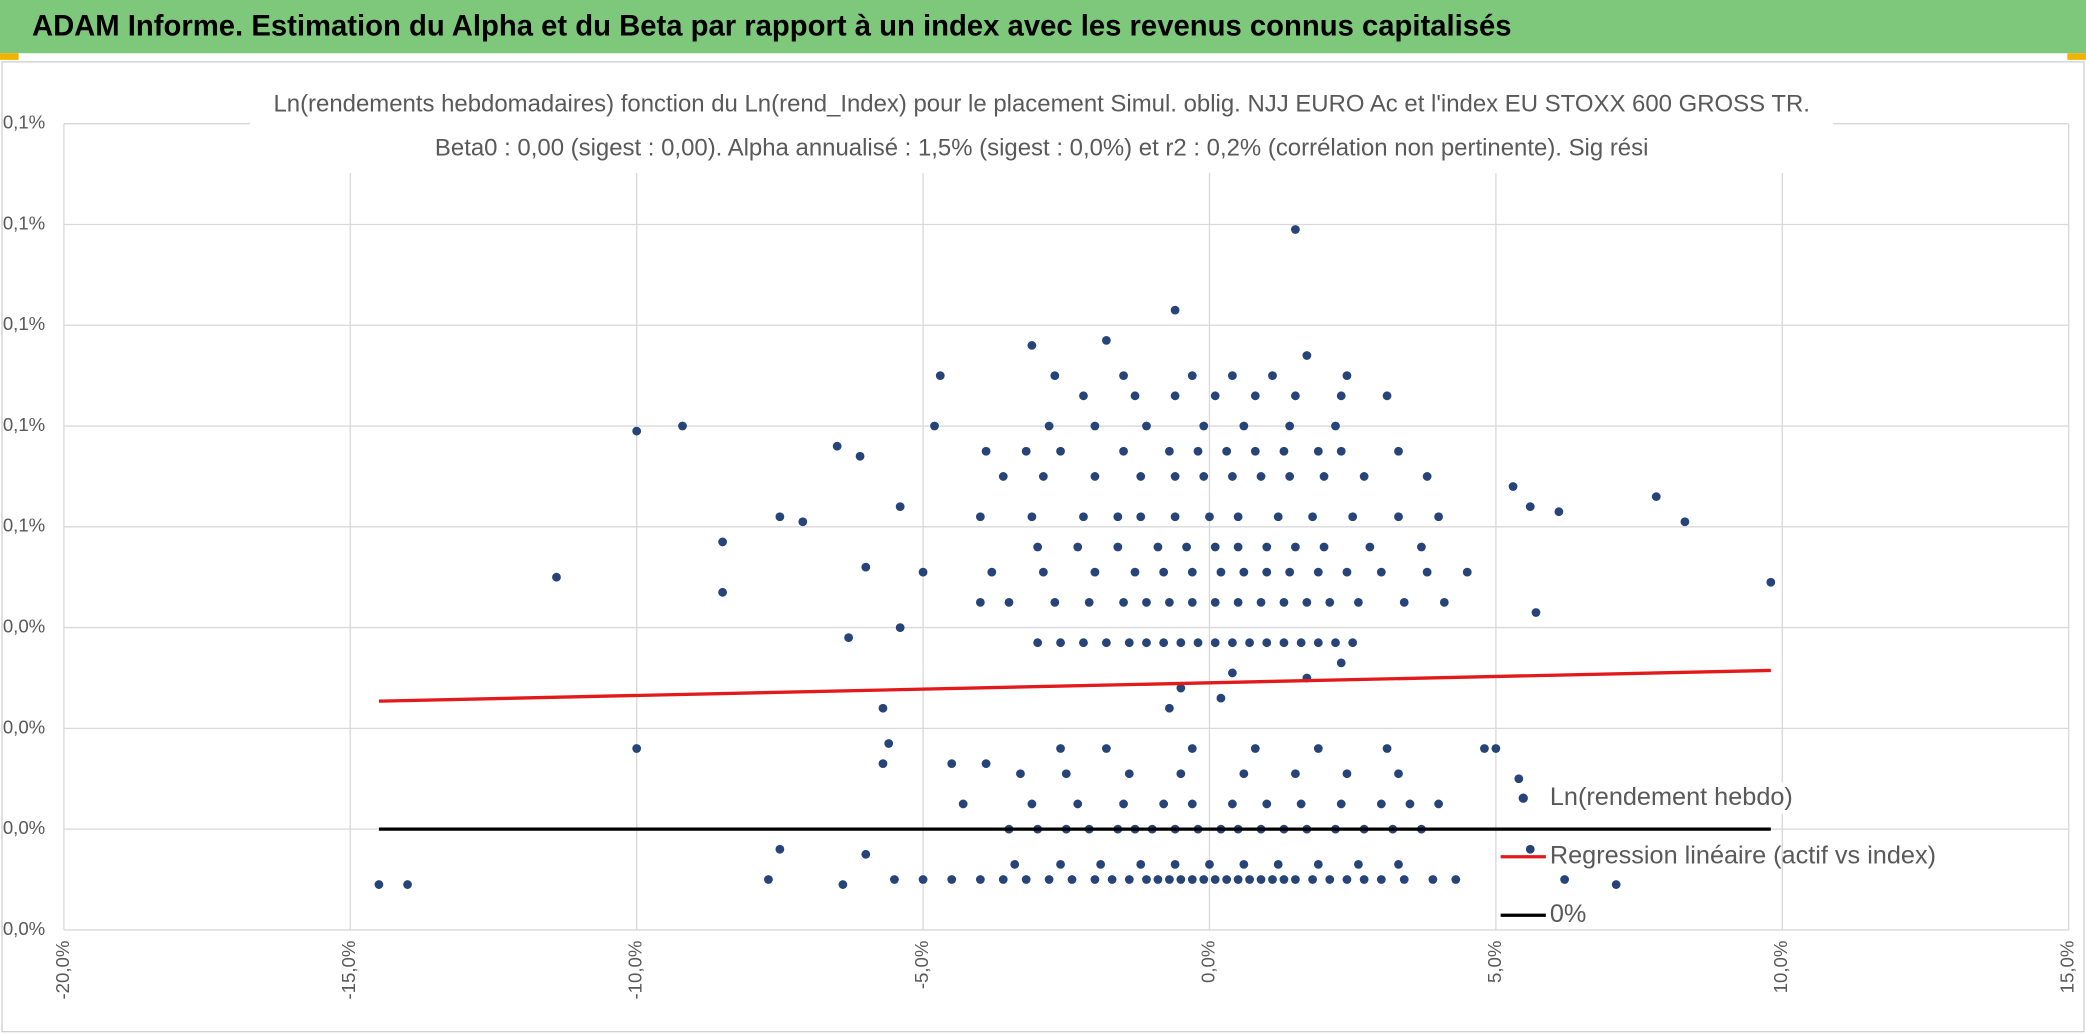 This screenshot has width=2086, height=1035. Describe the element at coordinates (1523, 798) in the screenshot. I see `legend-marker` at that location.